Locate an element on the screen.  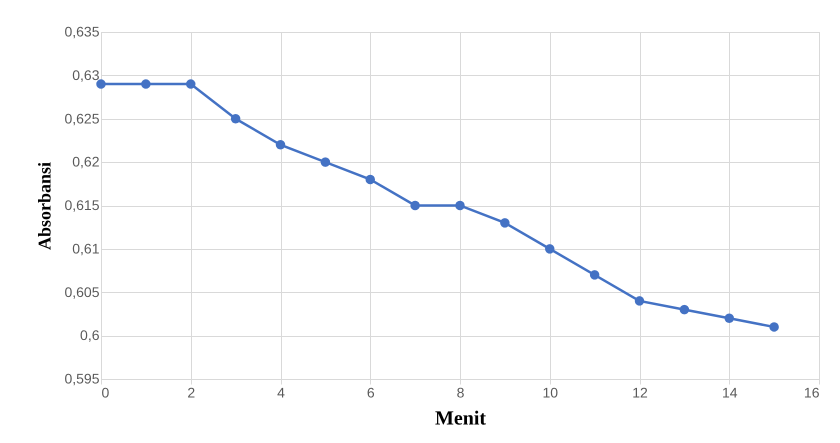
x-tick-label: 12 is located at coordinates (640, 392).